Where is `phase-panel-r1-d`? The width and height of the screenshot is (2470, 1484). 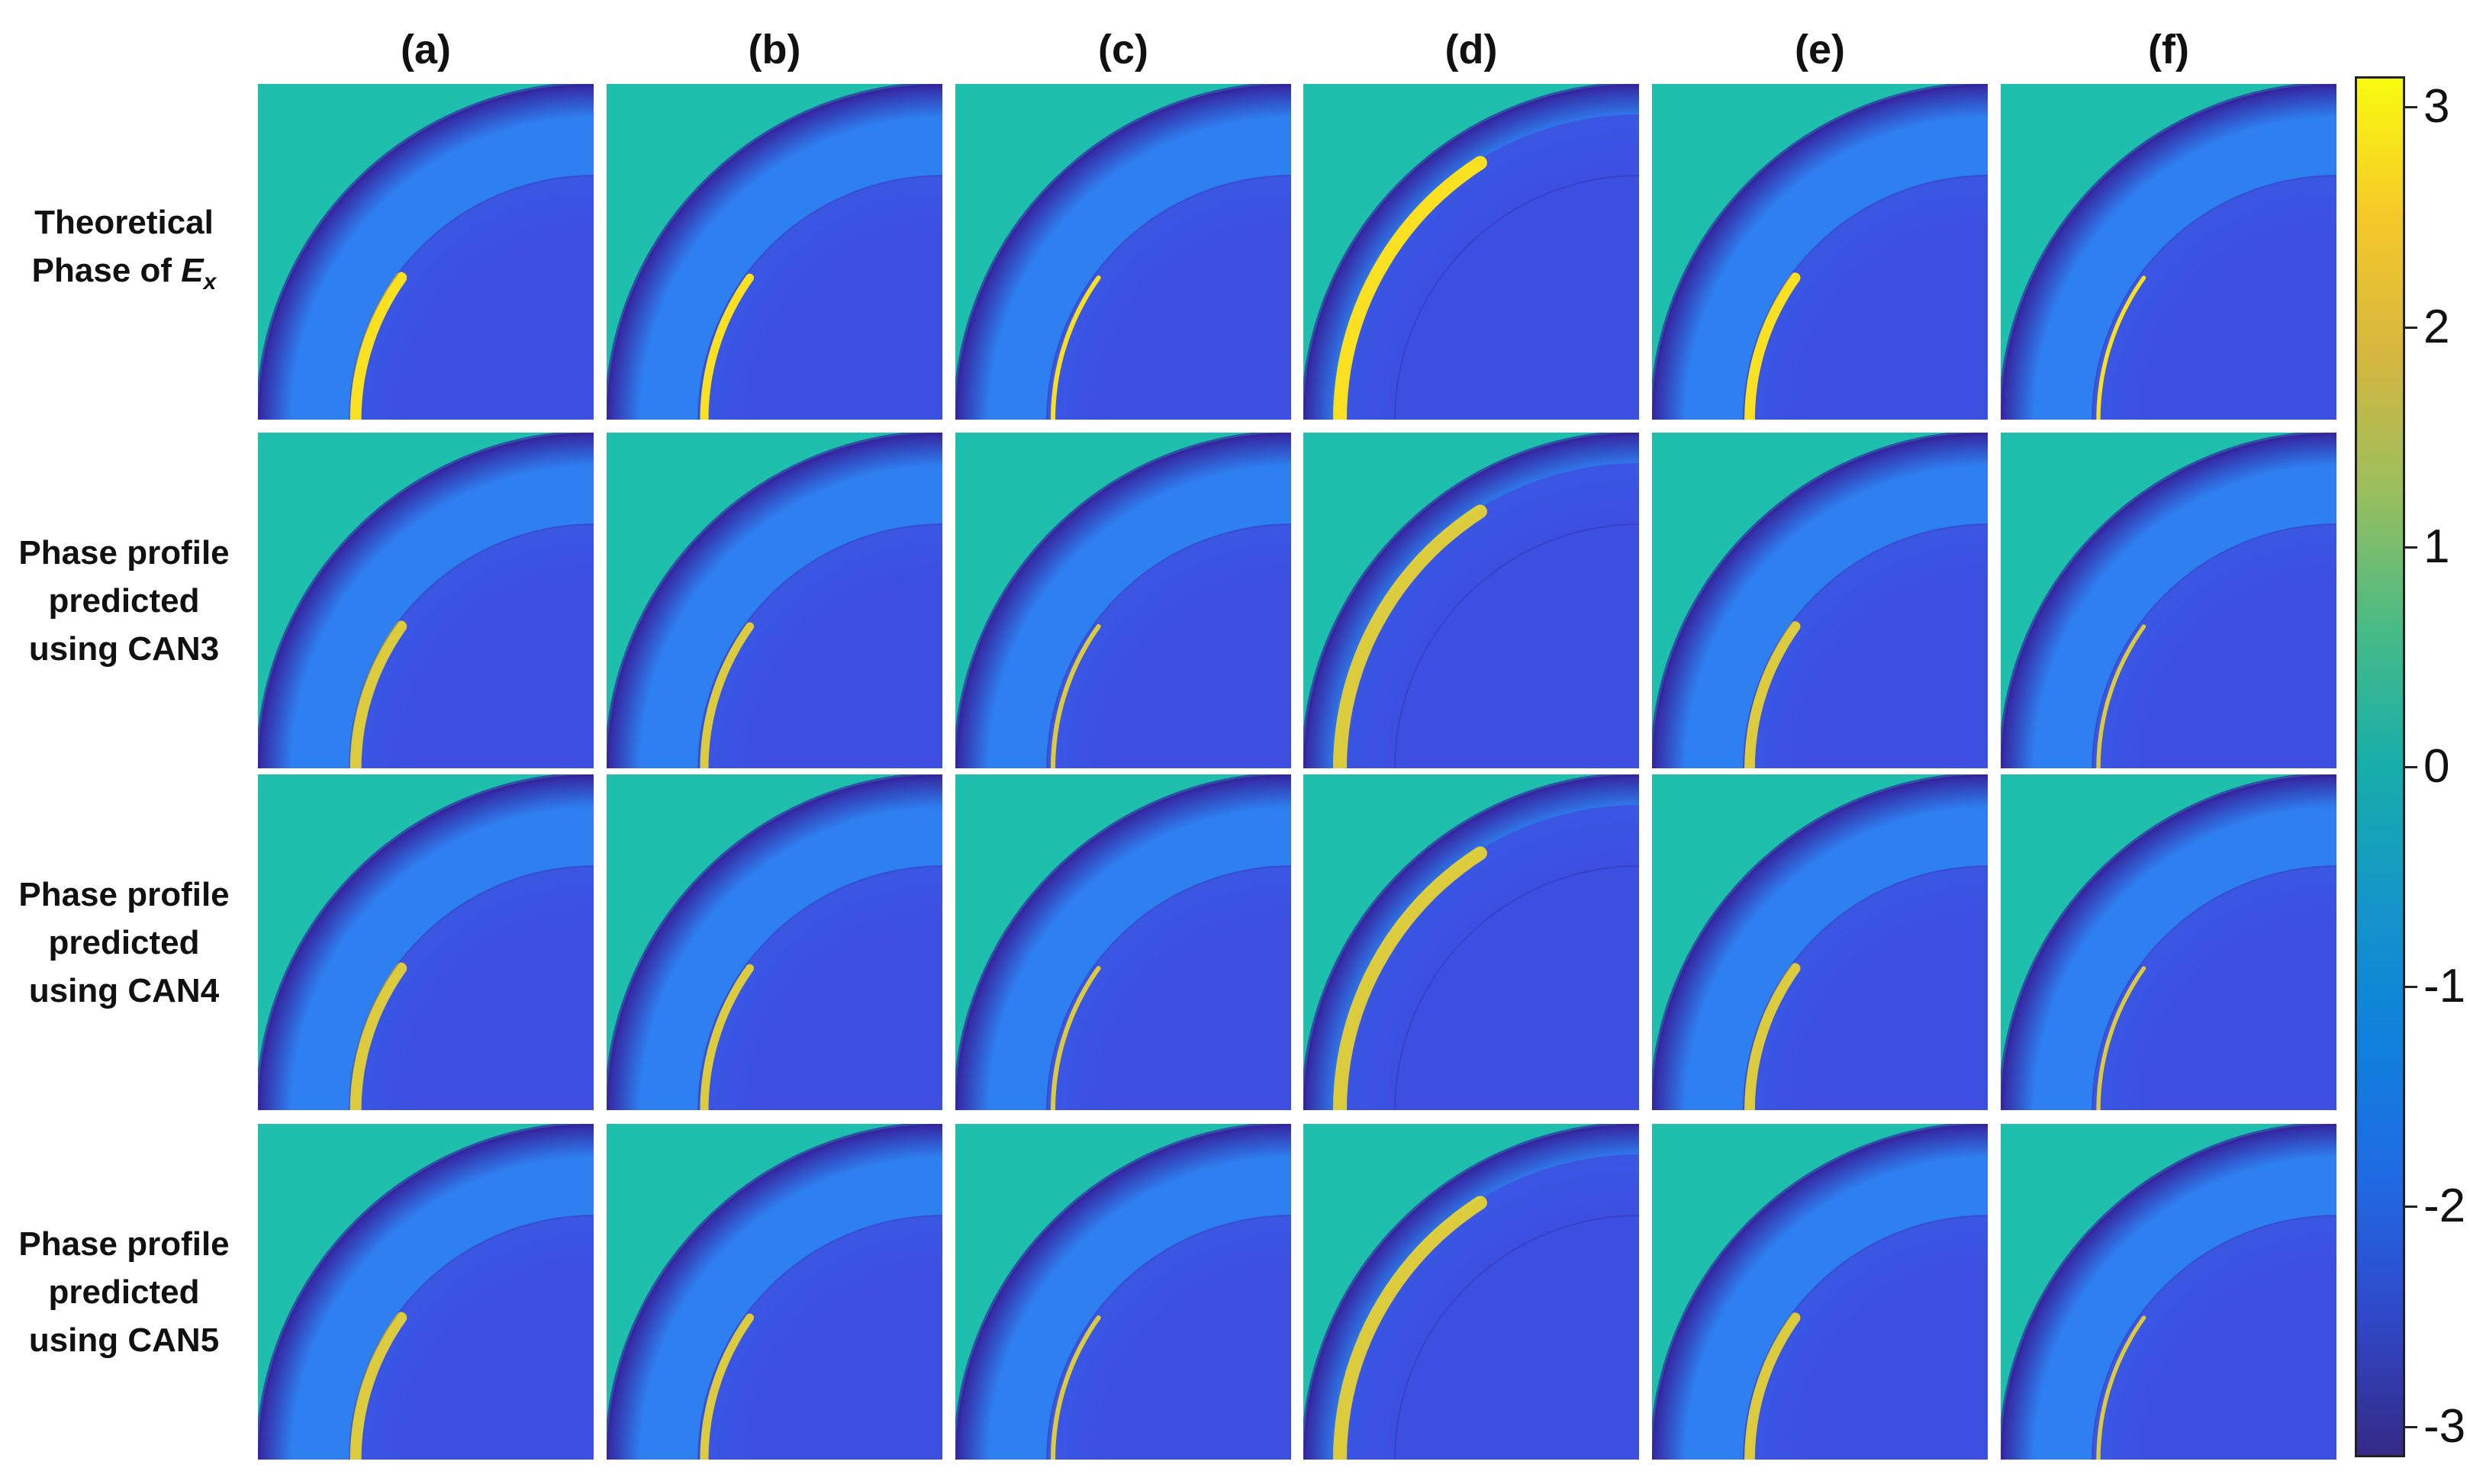
phase-panel-r1-d is located at coordinates (1471, 252).